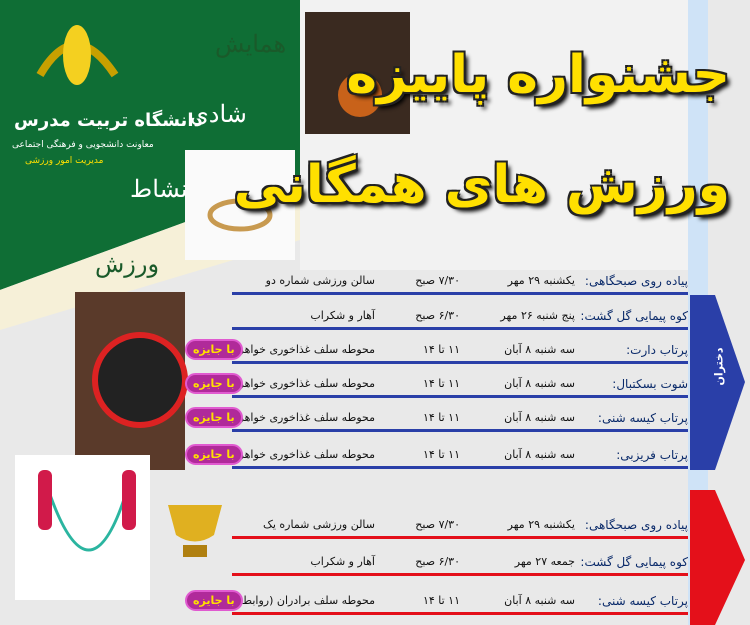 Image resolution: width=750 pixels, height=625 pixels. Describe the element at coordinates (318, 524) in the screenshot. I see `place: سالن ورزشی شماره یک` at that location.